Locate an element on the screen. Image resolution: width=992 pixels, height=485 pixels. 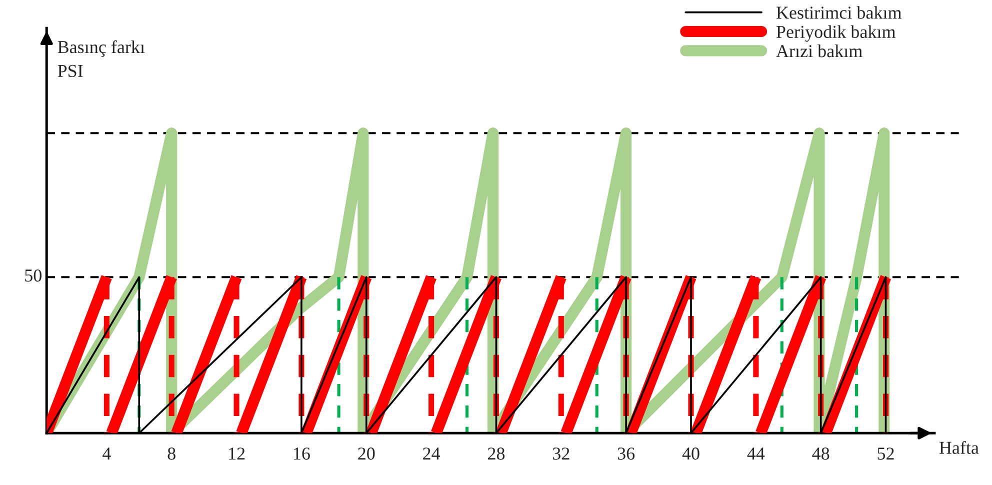
x-tick-label: 48 is located at coordinates (821, 454).